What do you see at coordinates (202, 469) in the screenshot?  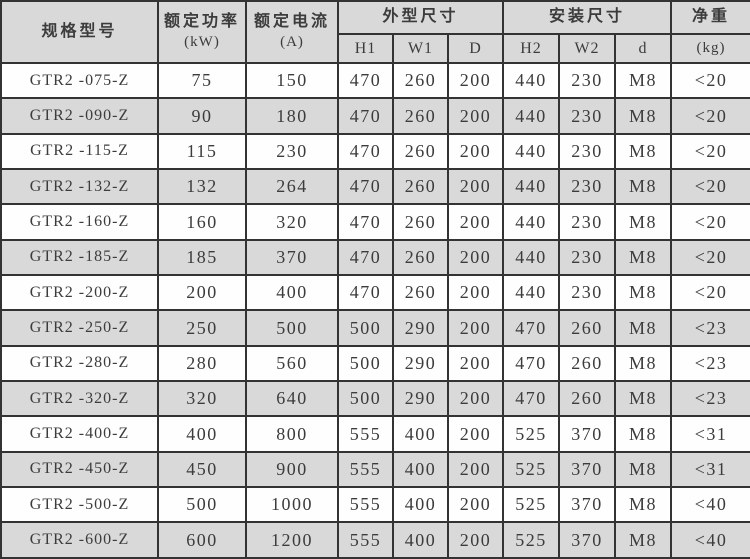 I see `cell-power: 450` at bounding box center [202, 469].